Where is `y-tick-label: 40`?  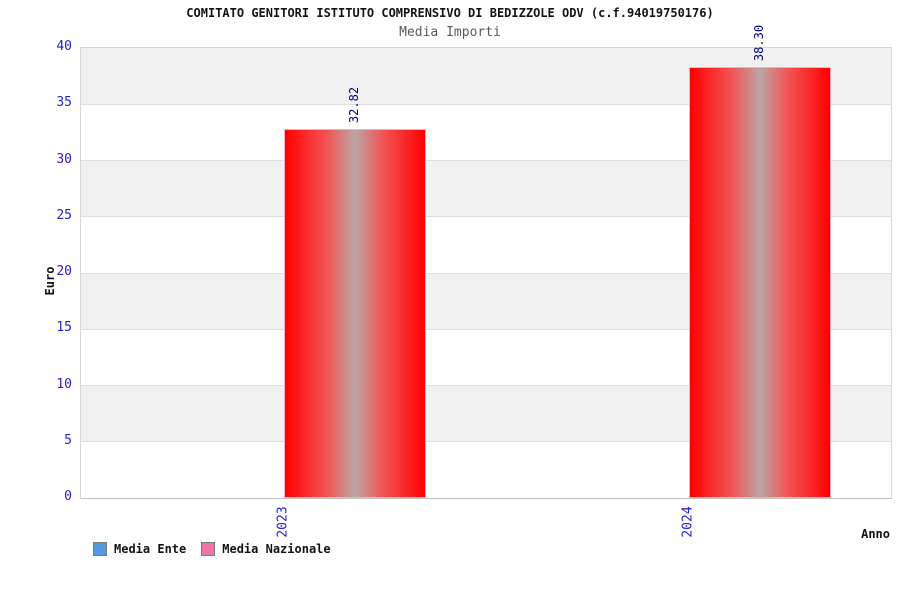
y-tick-label: 40 is located at coordinates (64, 46).